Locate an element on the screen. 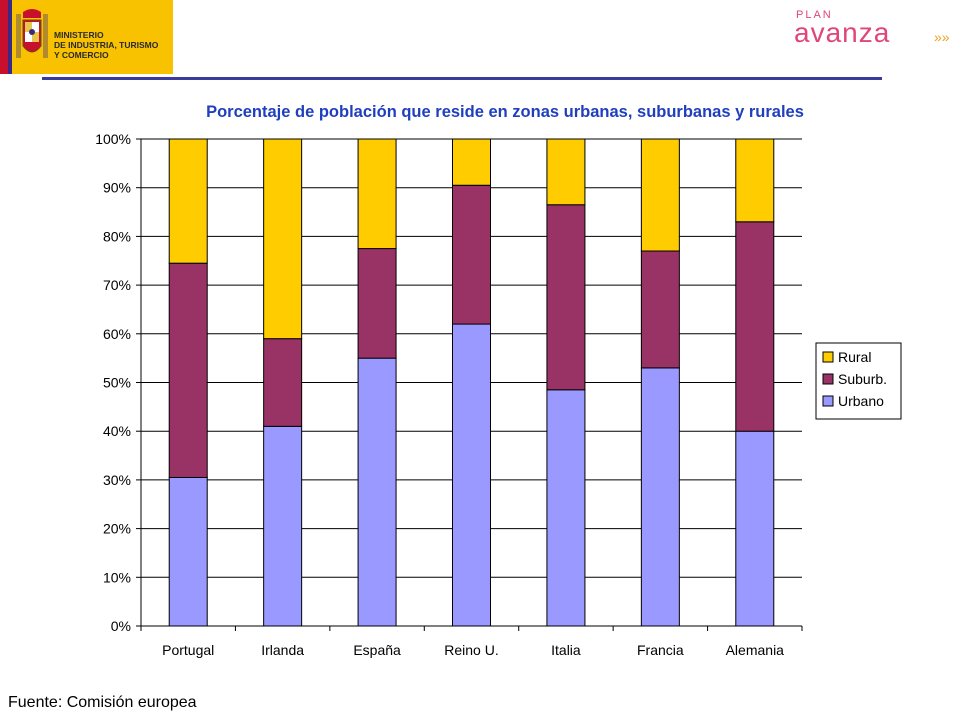 Image resolution: width=960 pixels, height=720 pixels. plan-logo-small: PLAN is located at coordinates (814, 15).